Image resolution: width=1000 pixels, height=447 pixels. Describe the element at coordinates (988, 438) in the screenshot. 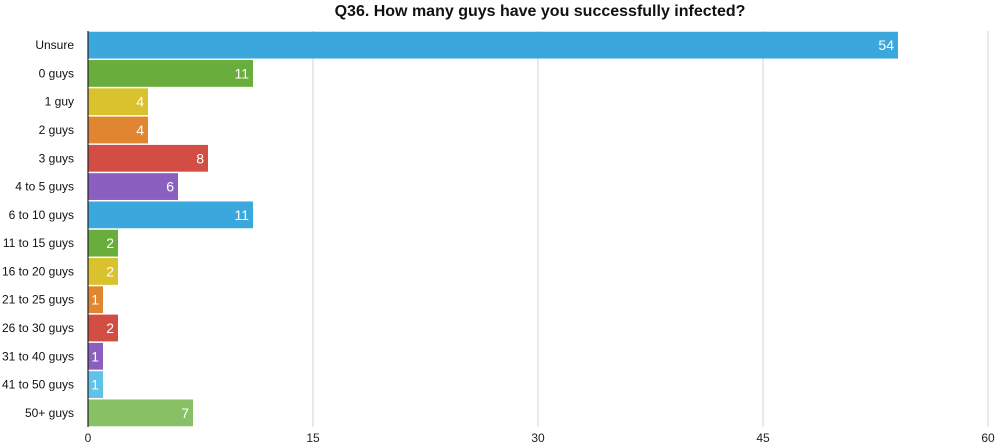

I see `x-tick-label: 60` at that location.